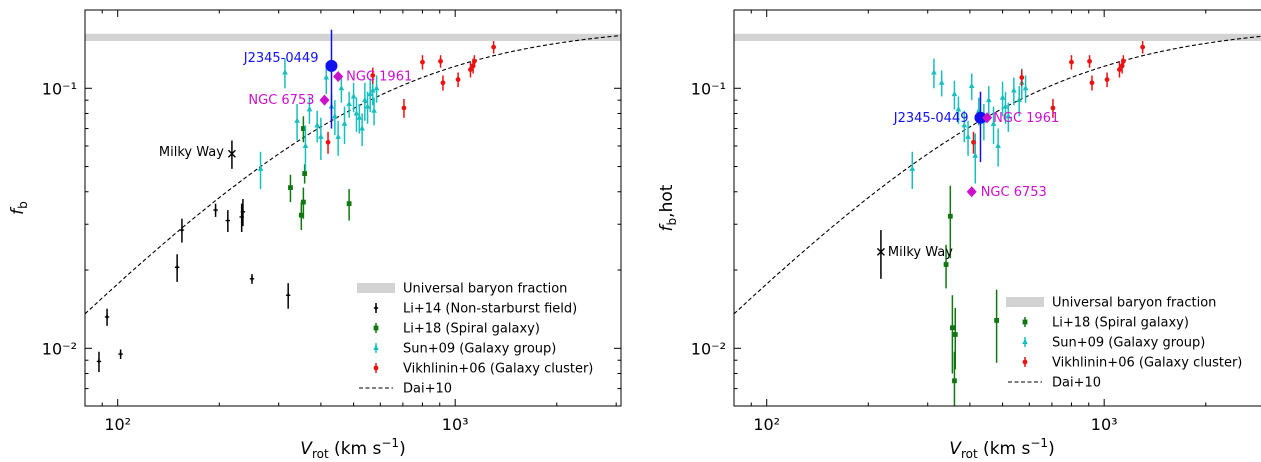 The height and width of the screenshot is (462, 1261). I want to click on label-ngc-6753: NGC 6753, so click(281, 100).